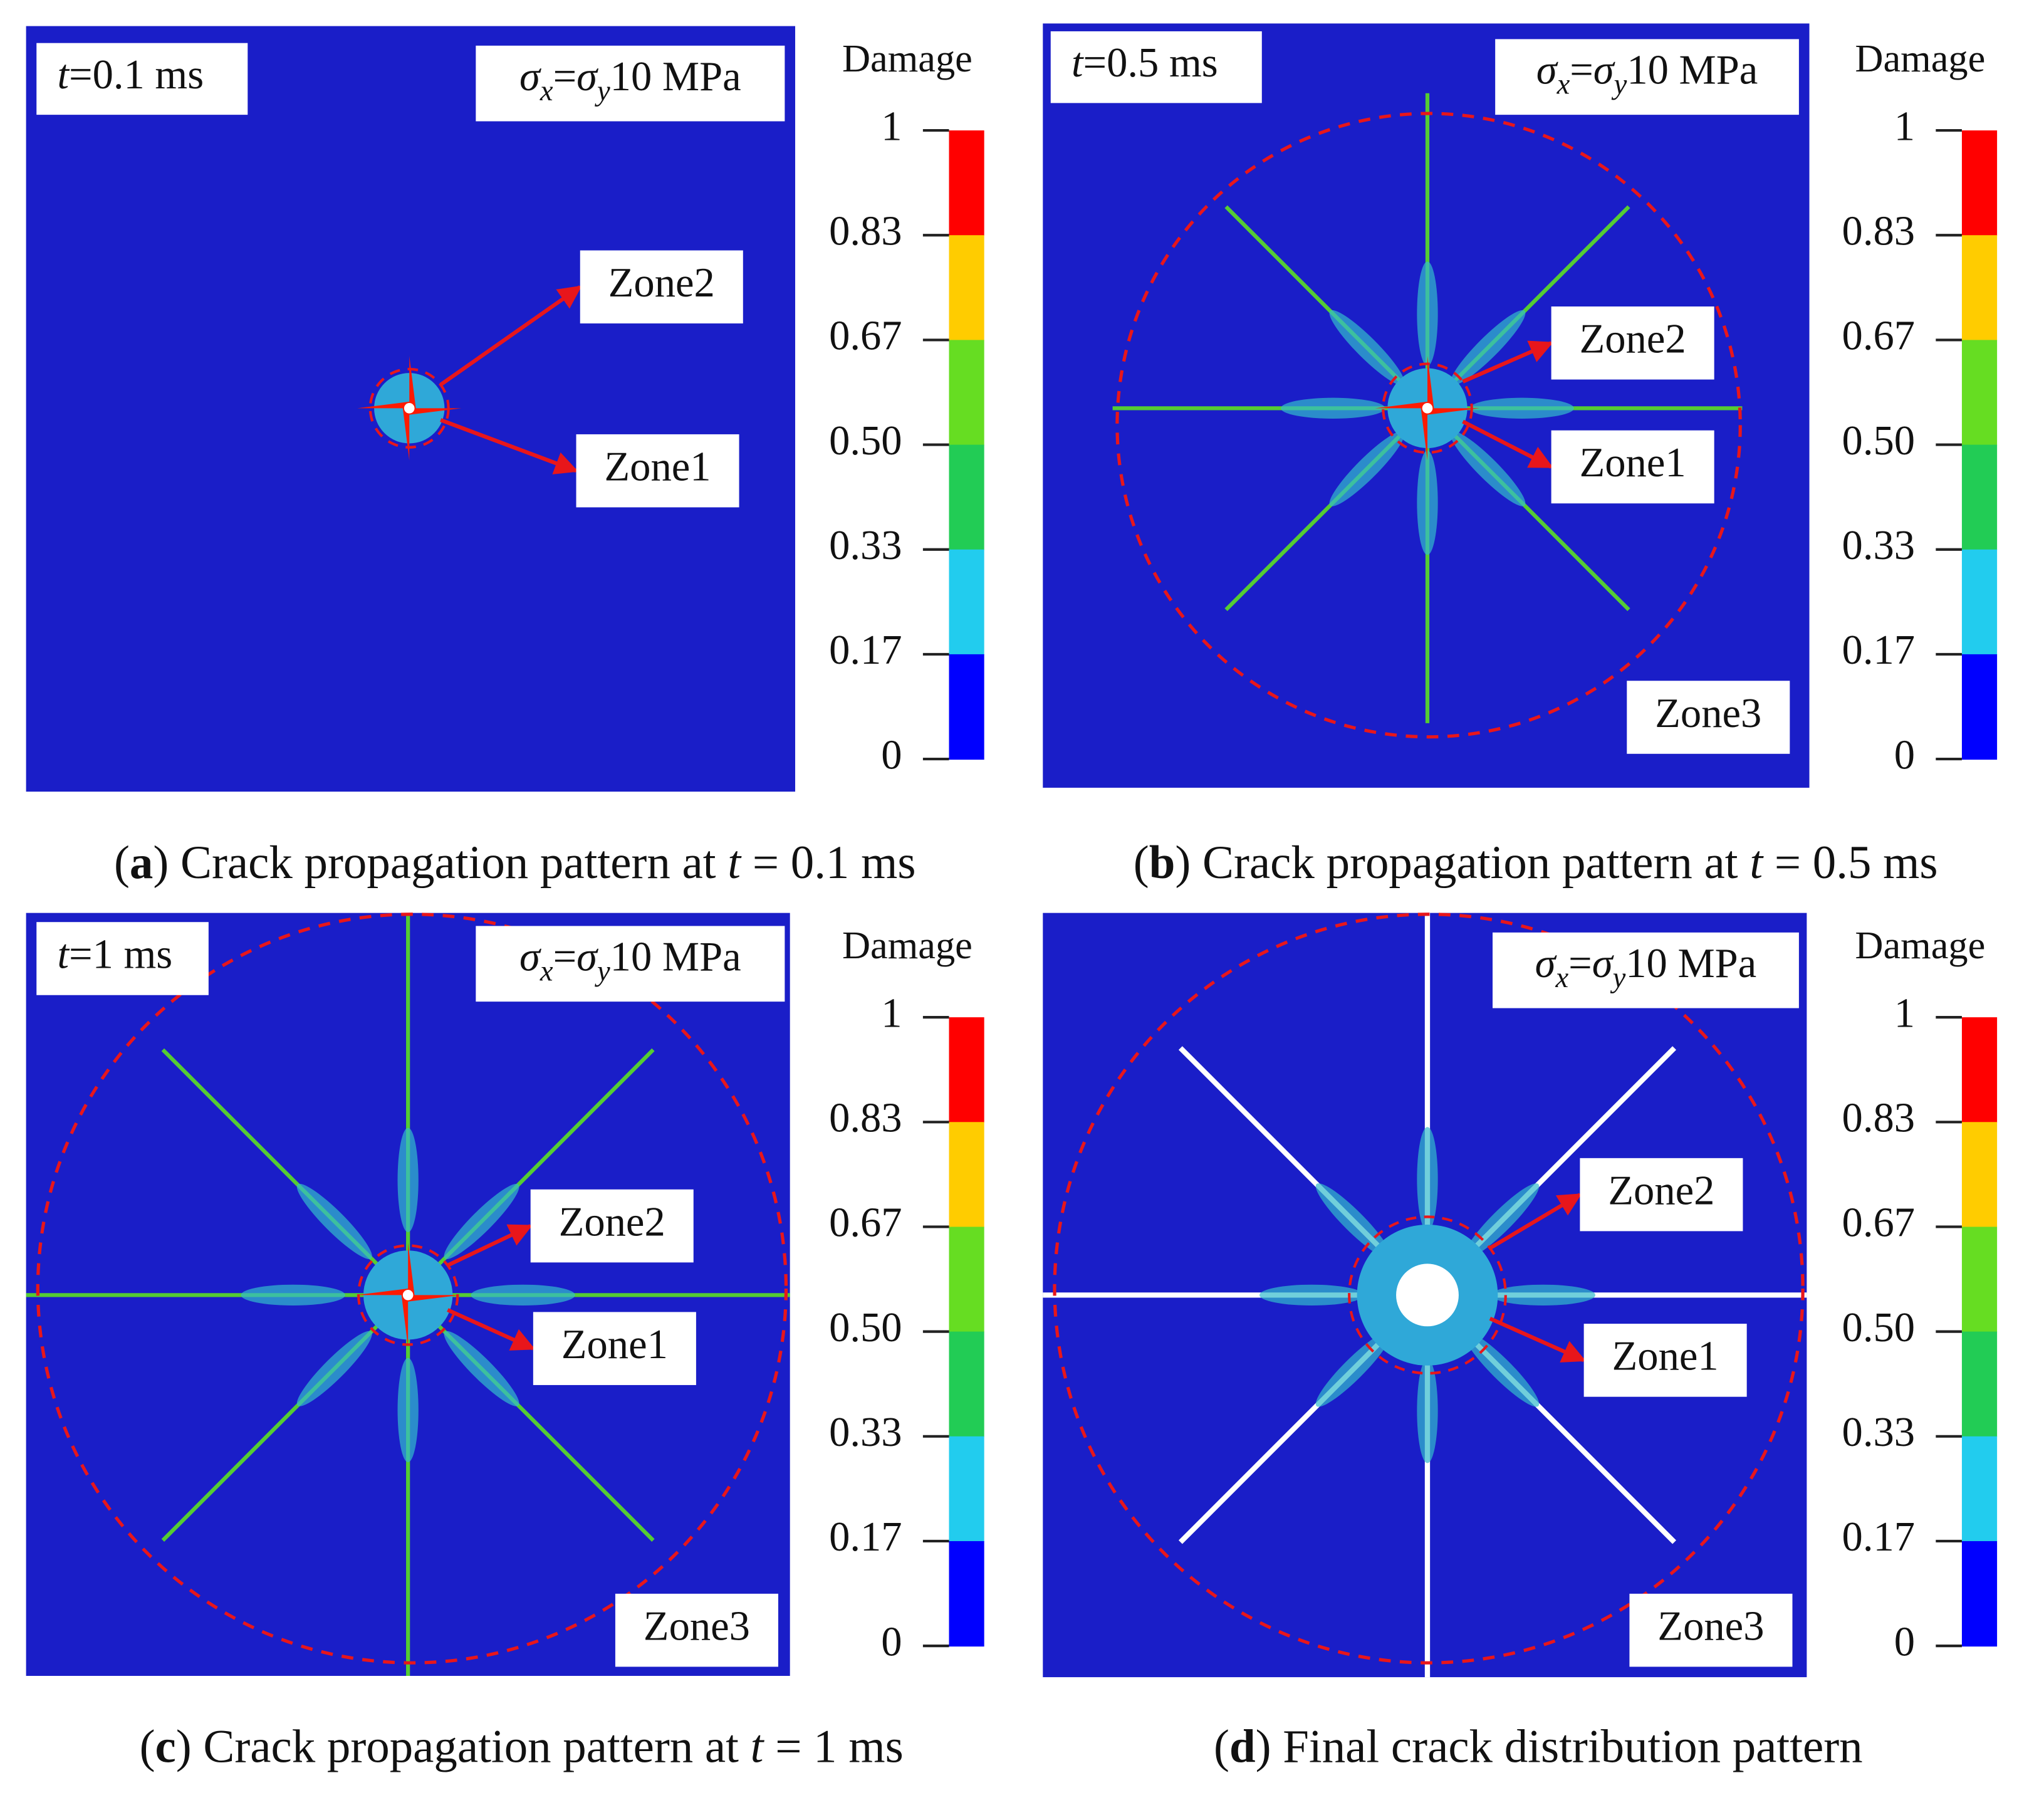 The height and width of the screenshot is (1805, 2044). Describe the element at coordinates (833, 1747) in the screenshot. I see `text-run: = 1 ms` at that location.